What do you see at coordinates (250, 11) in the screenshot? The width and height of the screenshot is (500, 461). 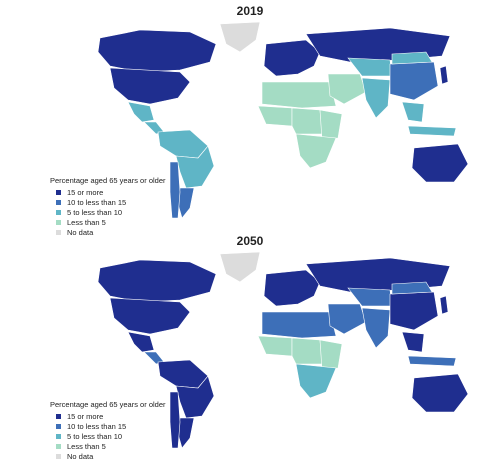 I see `map-title-2019: 2019` at bounding box center [250, 11].